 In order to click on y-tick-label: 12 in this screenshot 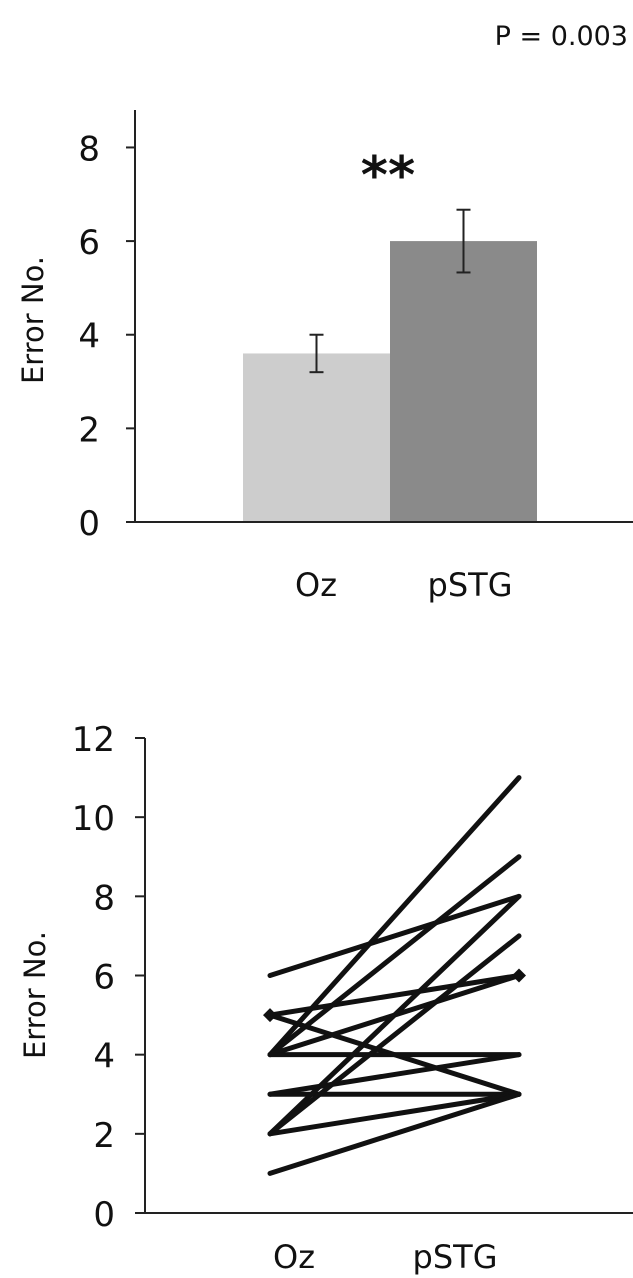, I will do `click(93, 740)`.